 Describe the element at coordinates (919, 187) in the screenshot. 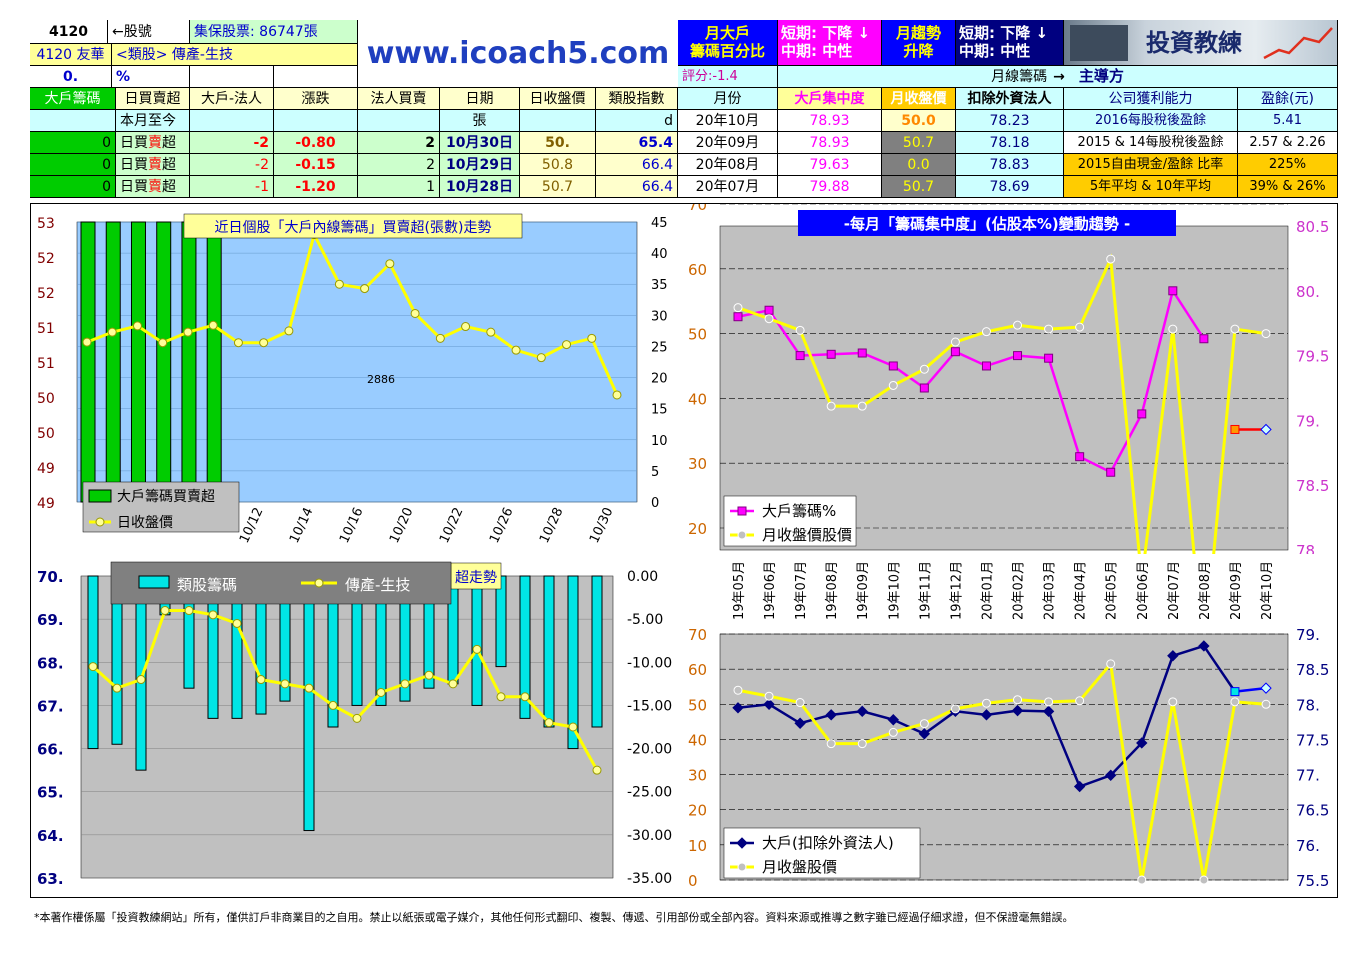

I see `monthly-cell: 50.7` at that location.